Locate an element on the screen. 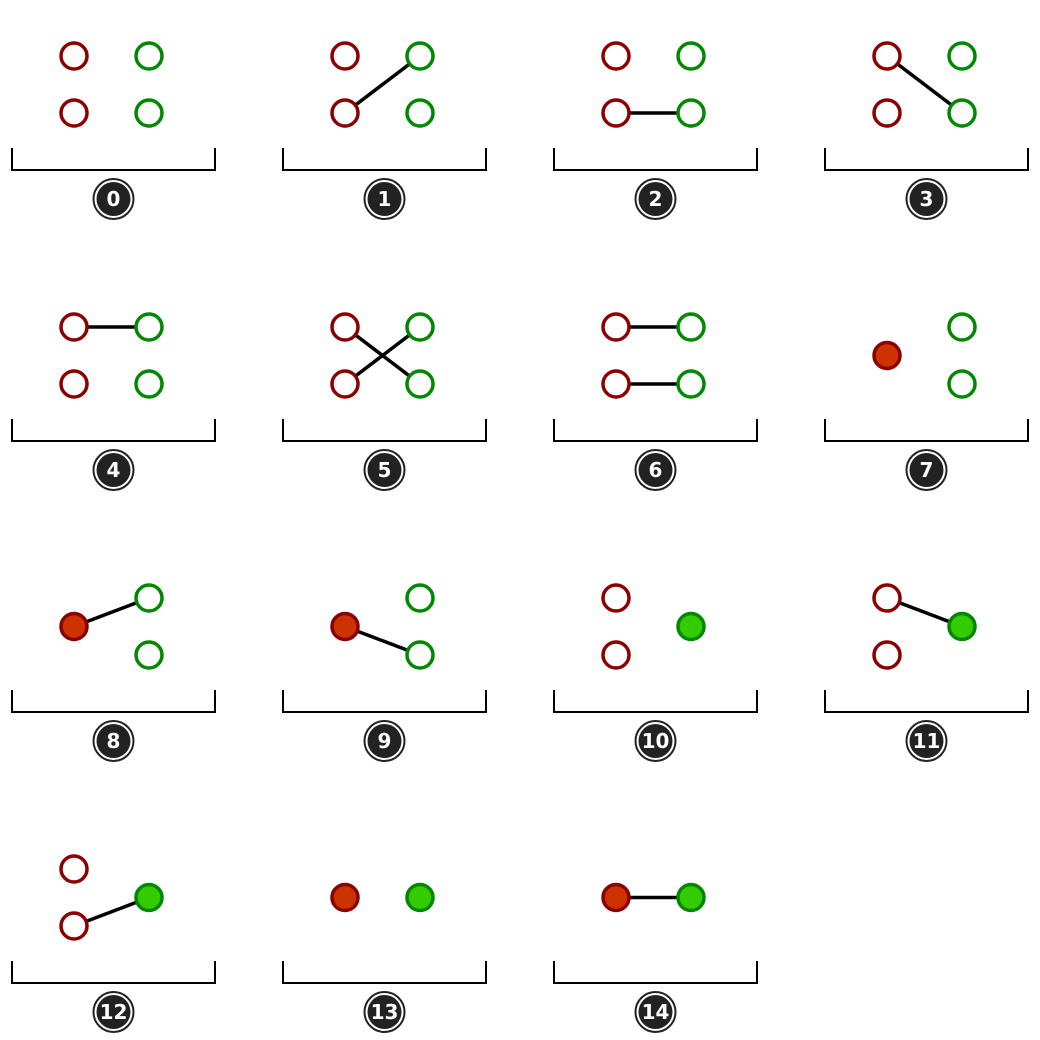 The image size is (1040, 1040). diagram-panel-6: 6 is located at coordinates (655, 401).